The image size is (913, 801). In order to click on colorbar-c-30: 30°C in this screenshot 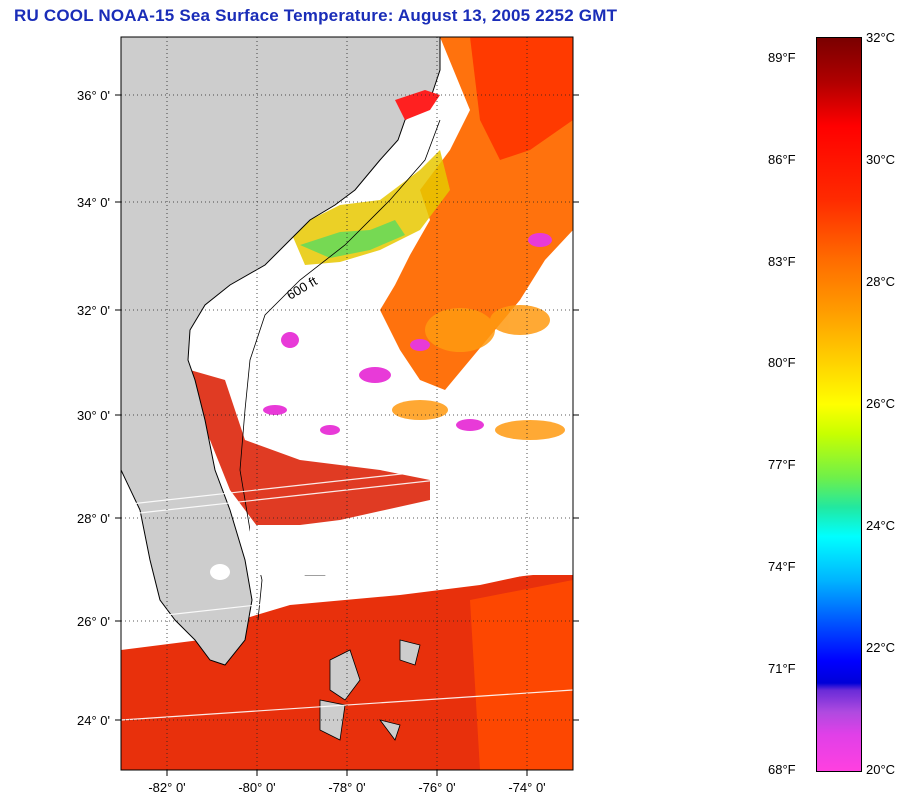, I will do `click(881, 159)`.